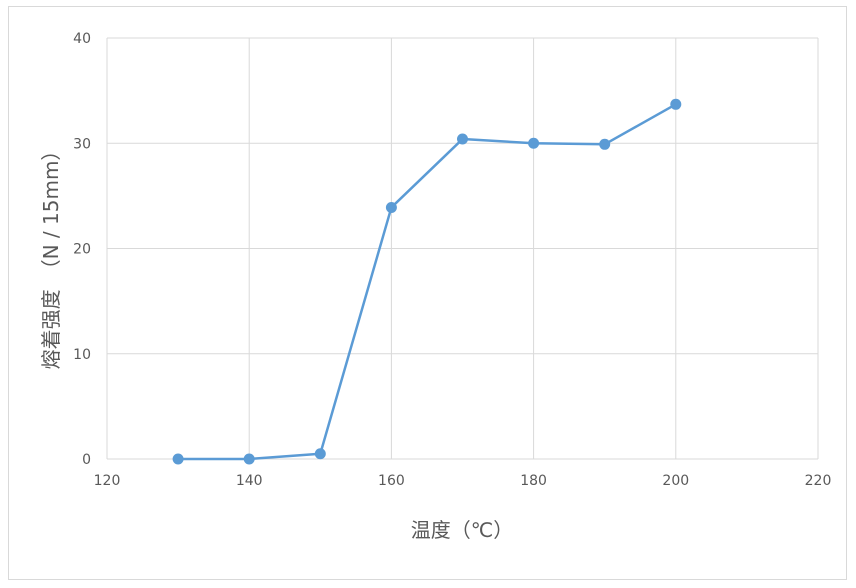 This screenshot has height=588, width=856. What do you see at coordinates (533, 481) in the screenshot?
I see `x-tick-label: 180` at bounding box center [533, 481].